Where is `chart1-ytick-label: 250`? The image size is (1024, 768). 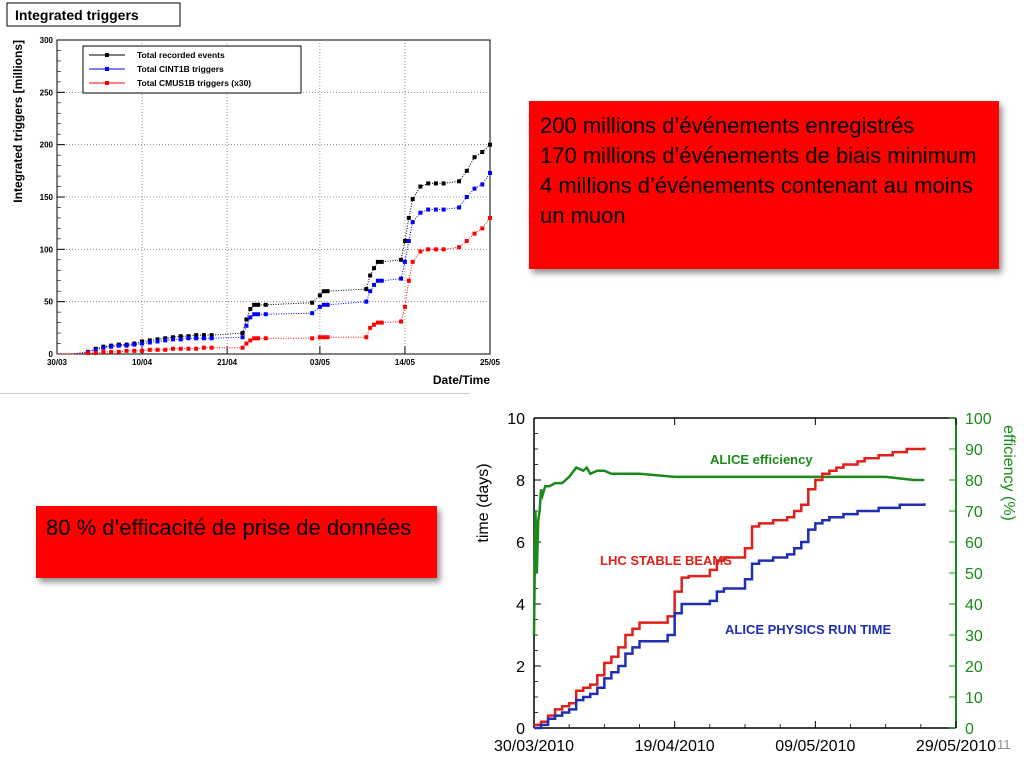 chart1-ytick-label: 250 is located at coordinates (47, 92).